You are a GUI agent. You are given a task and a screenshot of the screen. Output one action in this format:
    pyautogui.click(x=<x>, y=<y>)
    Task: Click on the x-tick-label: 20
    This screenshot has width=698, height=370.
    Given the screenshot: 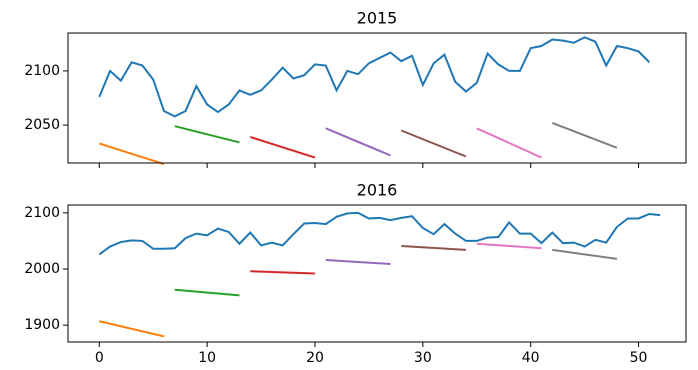 What is the action you would take?
    pyautogui.click(x=315, y=358)
    